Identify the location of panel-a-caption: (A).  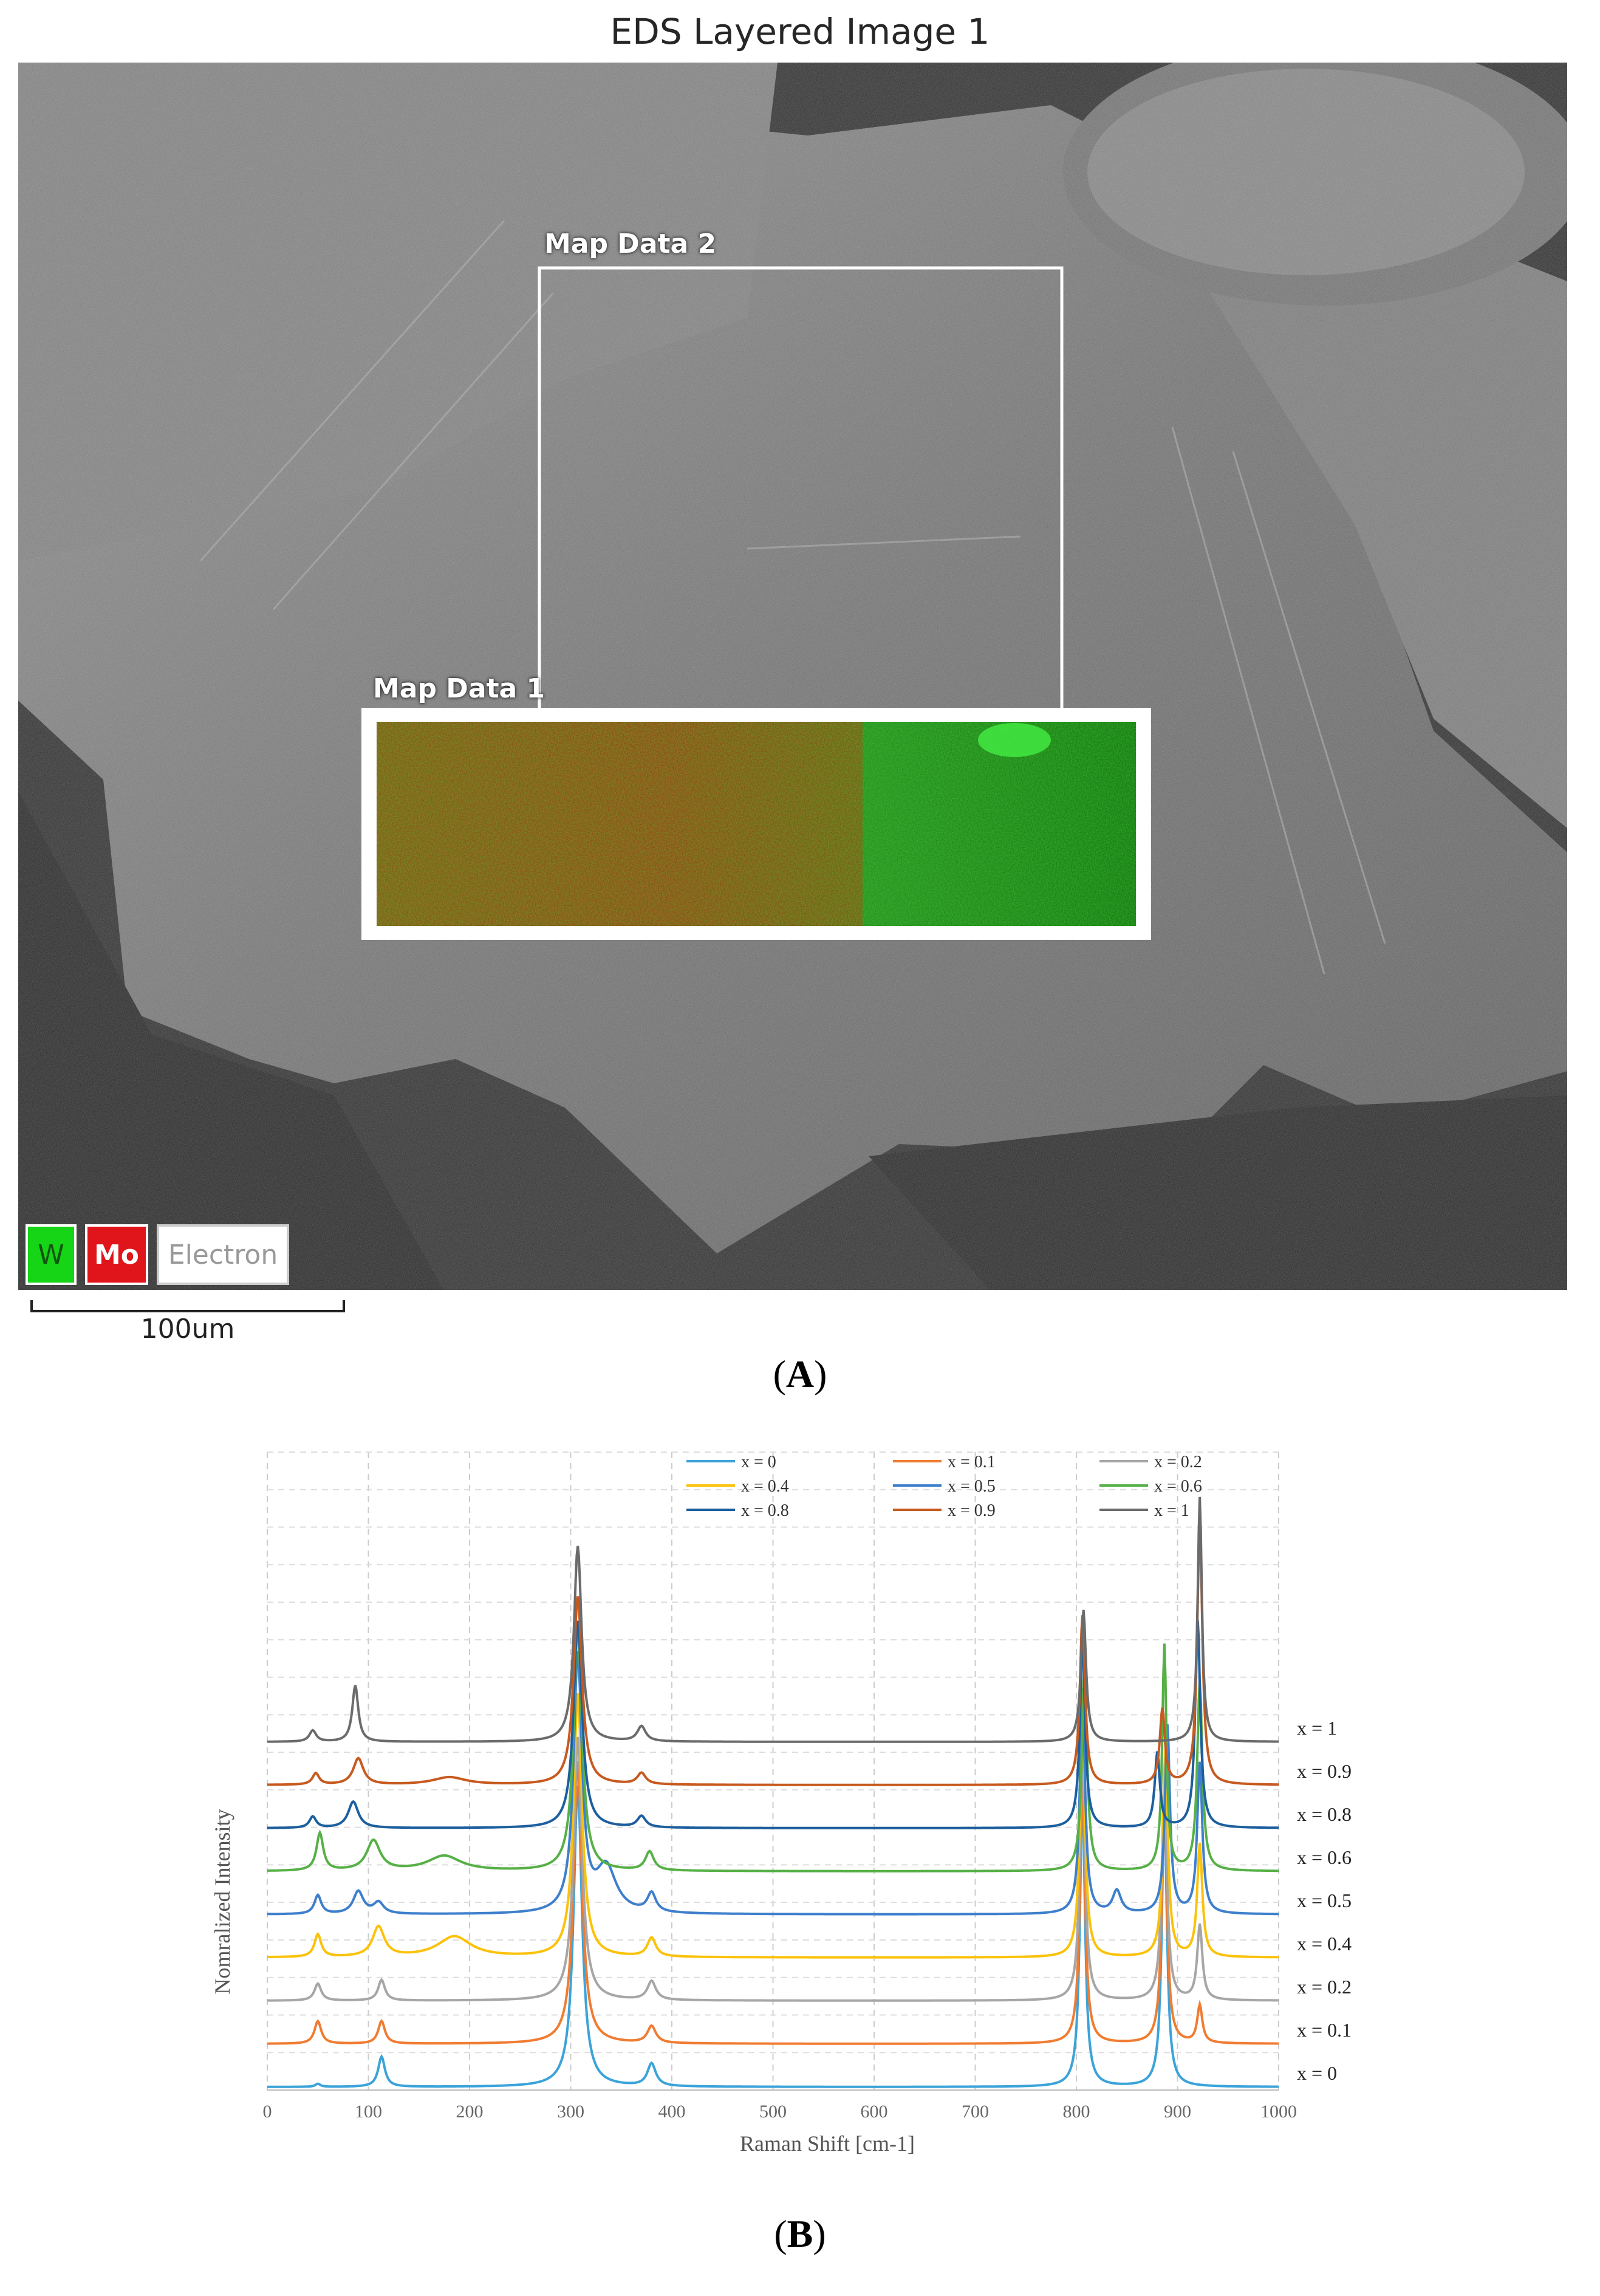
(800, 1374).